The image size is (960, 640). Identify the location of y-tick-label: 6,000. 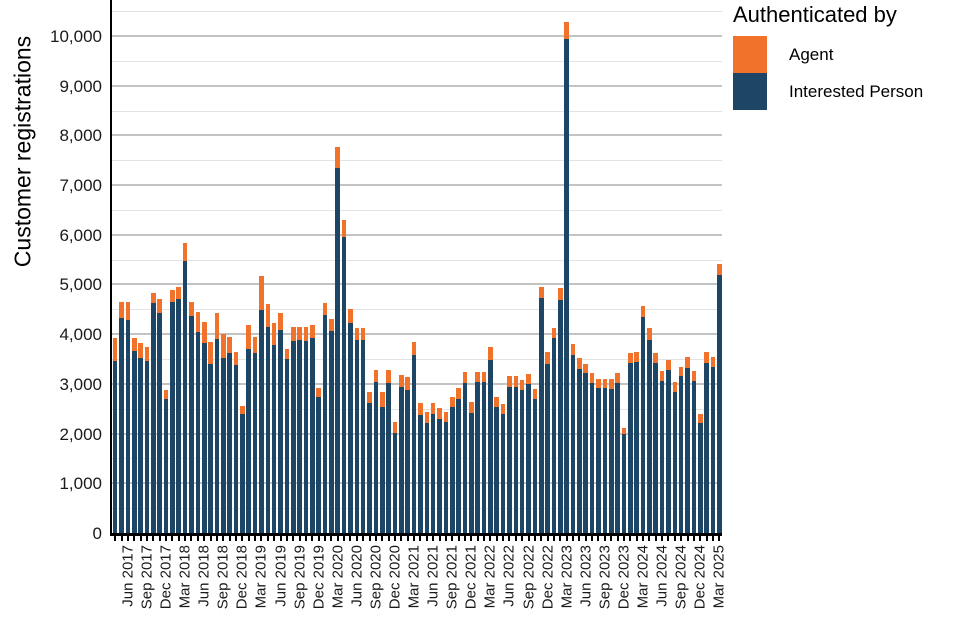
(80, 235).